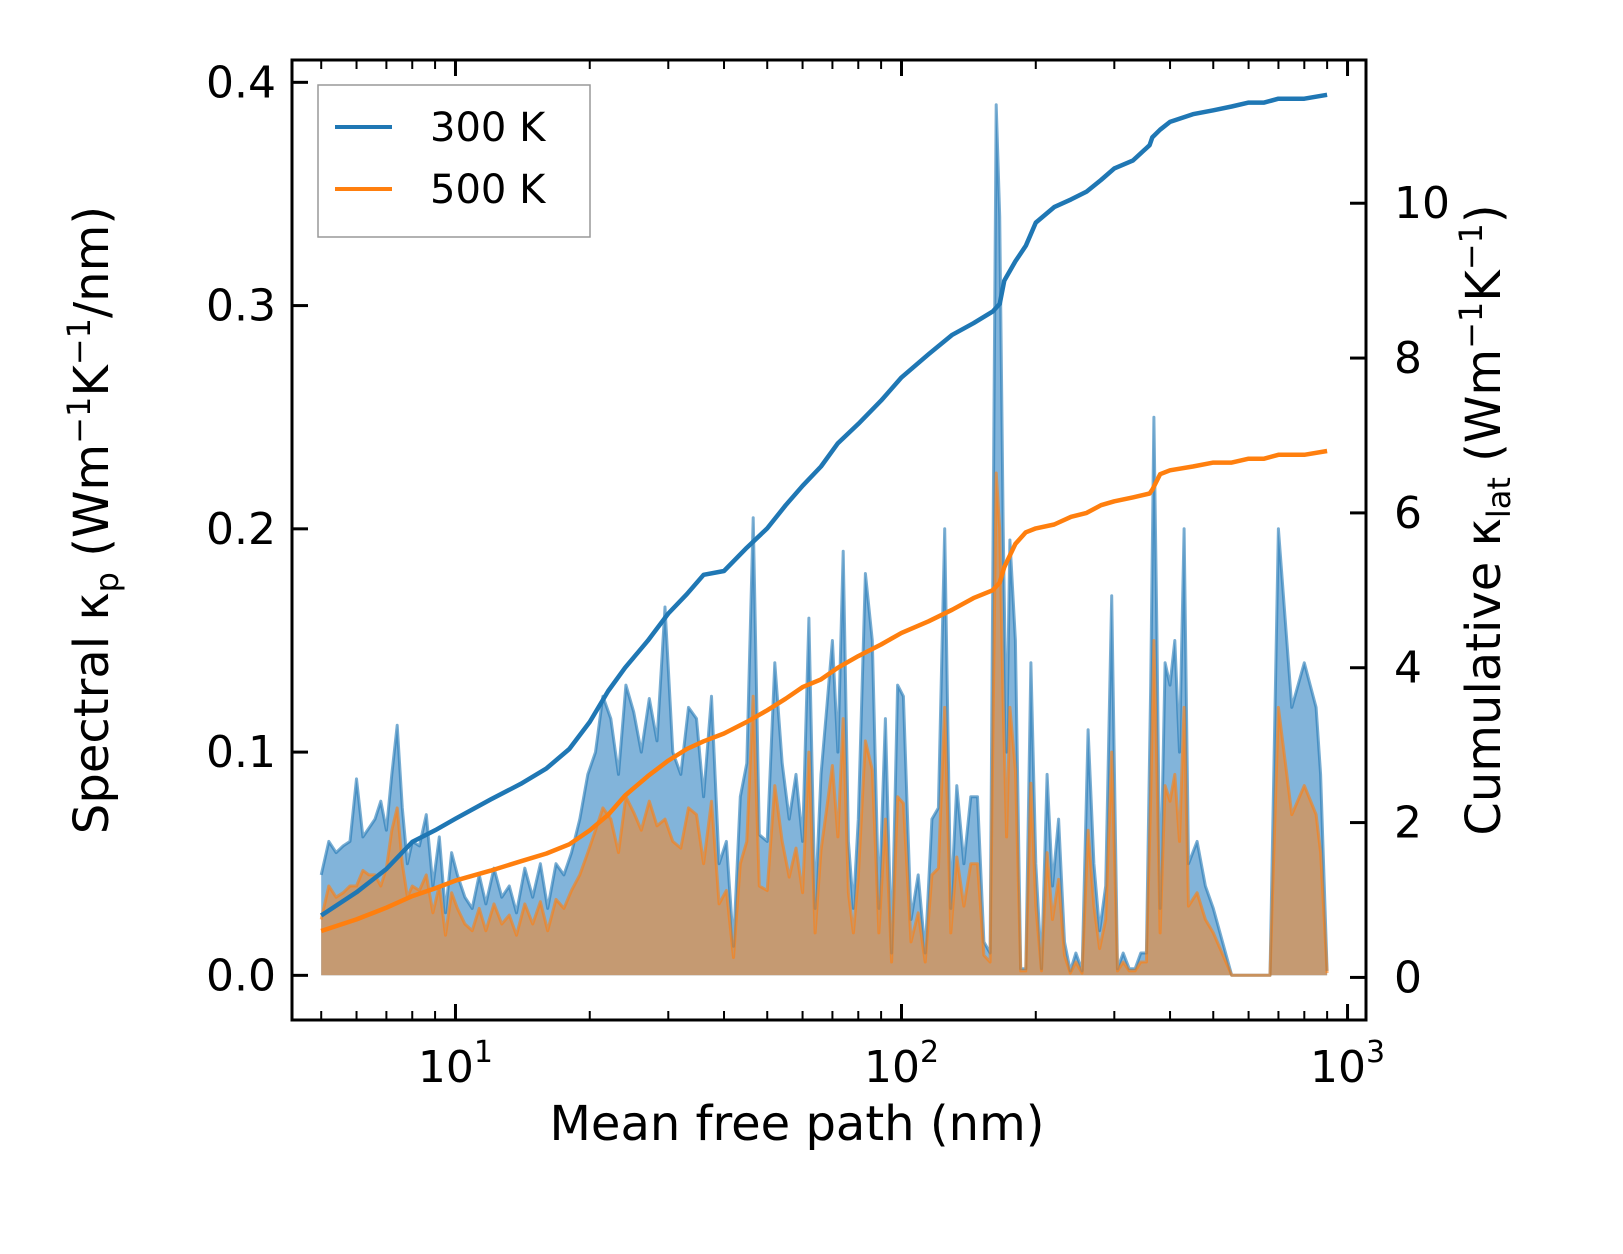  Describe the element at coordinates (488, 190) in the screenshot. I see `legend-label-500k: 500 K` at that location.